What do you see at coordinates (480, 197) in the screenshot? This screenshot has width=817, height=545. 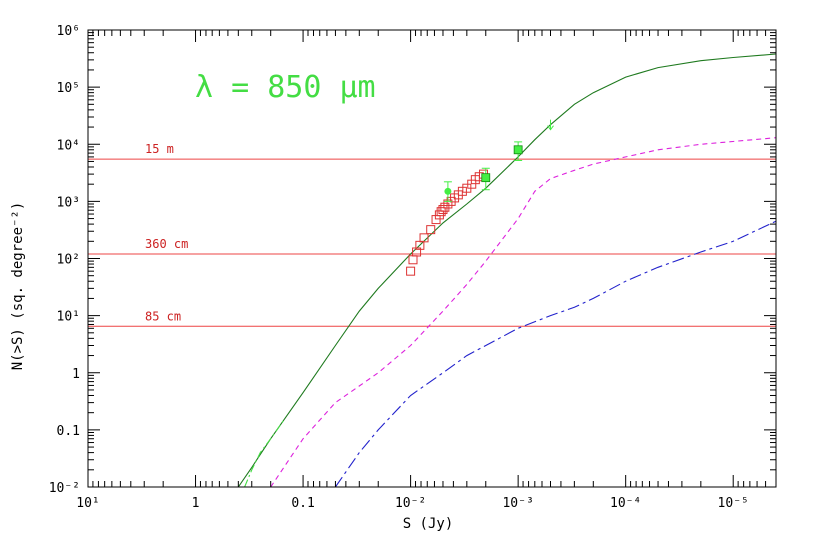 I see `markers-layer` at bounding box center [480, 197].